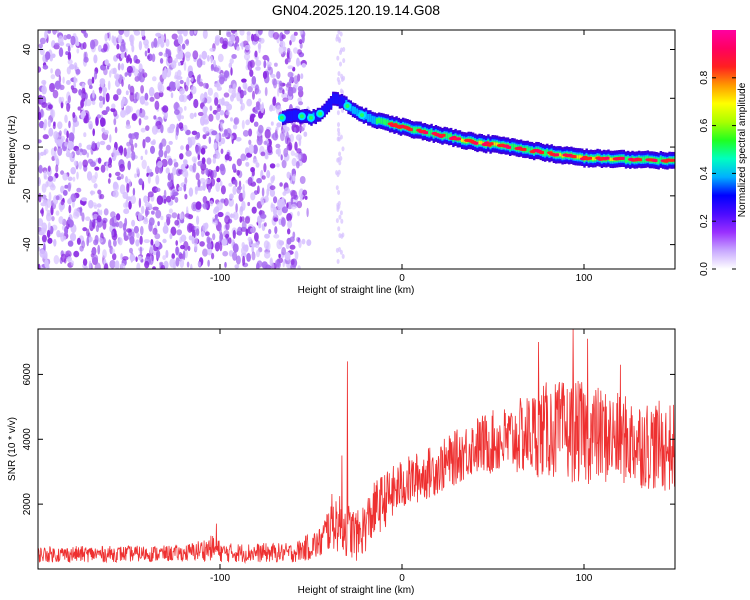 This screenshot has width=750, height=600. Describe the element at coordinates (411, 130) in the screenshot. I see `ridge-peak` at that location.